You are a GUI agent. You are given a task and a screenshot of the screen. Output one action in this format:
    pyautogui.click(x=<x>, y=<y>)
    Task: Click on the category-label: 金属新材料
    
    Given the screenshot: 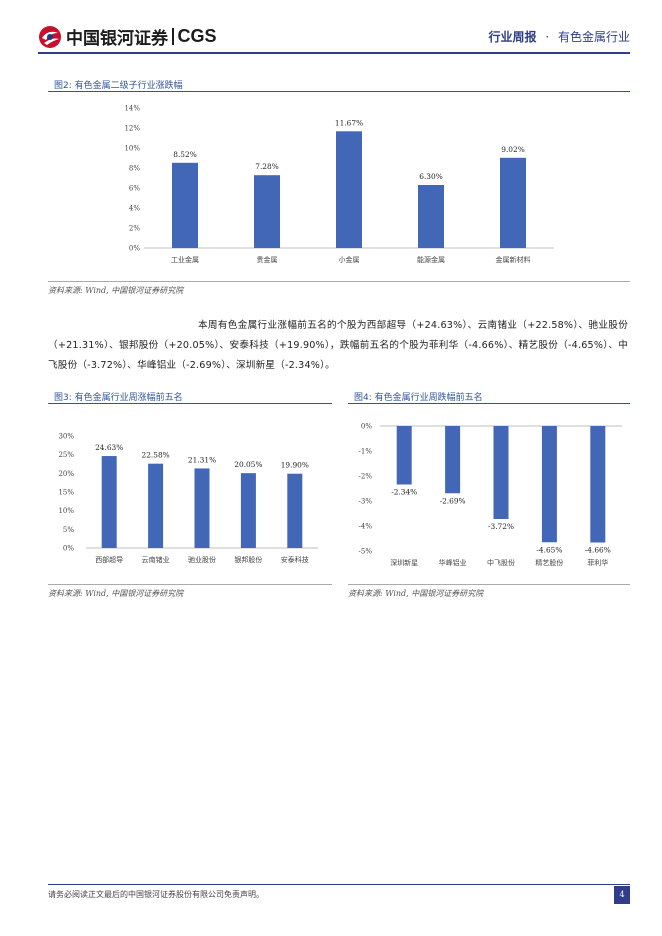 What is the action you would take?
    pyautogui.click(x=513, y=259)
    